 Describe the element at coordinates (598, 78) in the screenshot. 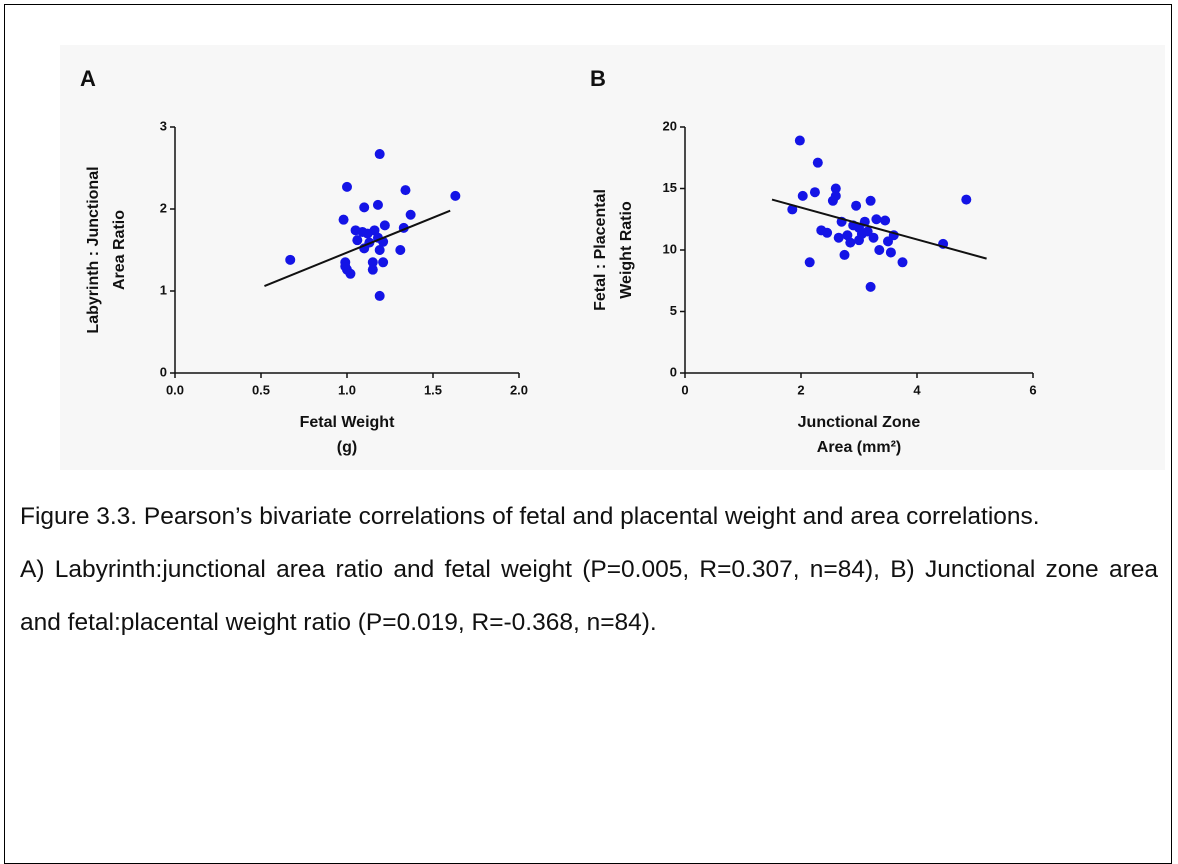

I see `panel-label: B` at that location.